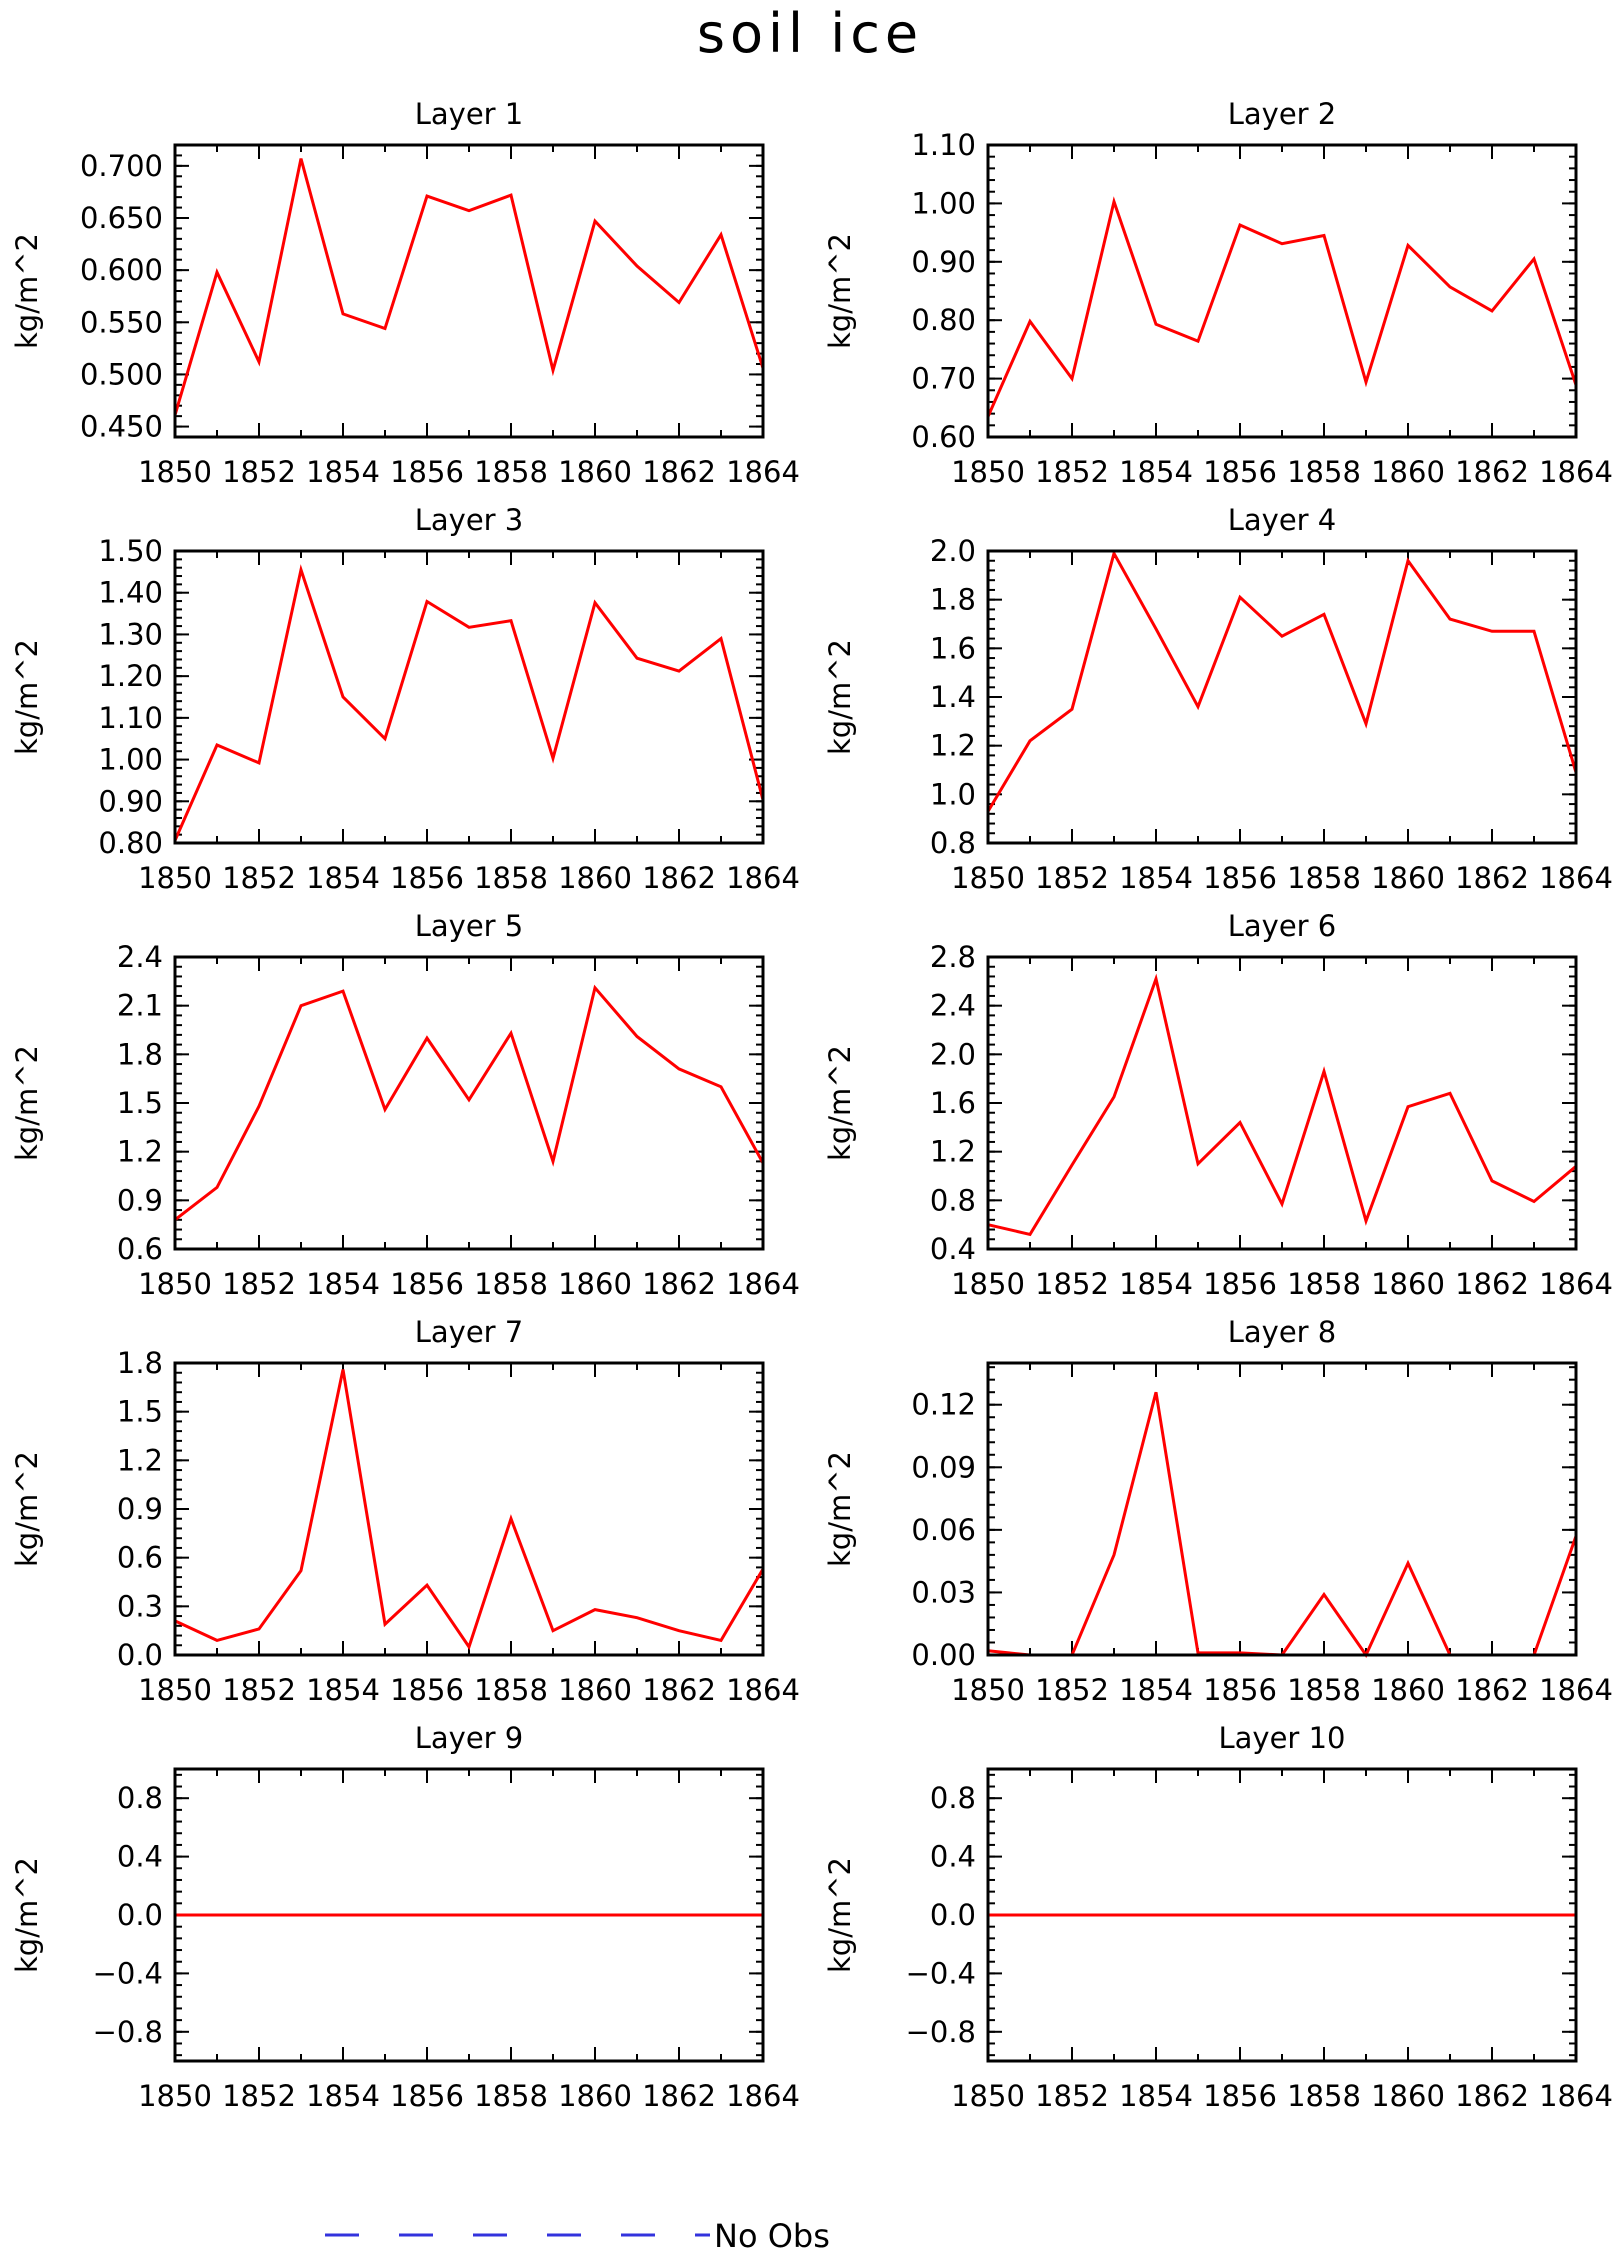  Describe the element at coordinates (140, 1558) in the screenshot. I see `y-tick-label: 0.6` at that location.